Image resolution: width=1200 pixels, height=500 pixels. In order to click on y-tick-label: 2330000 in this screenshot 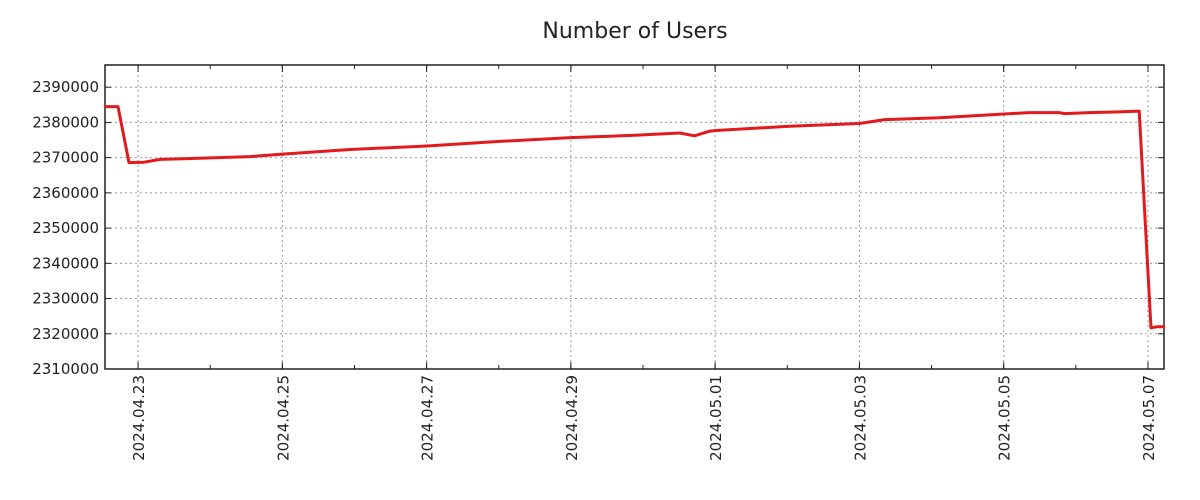, I will do `click(65, 299)`.